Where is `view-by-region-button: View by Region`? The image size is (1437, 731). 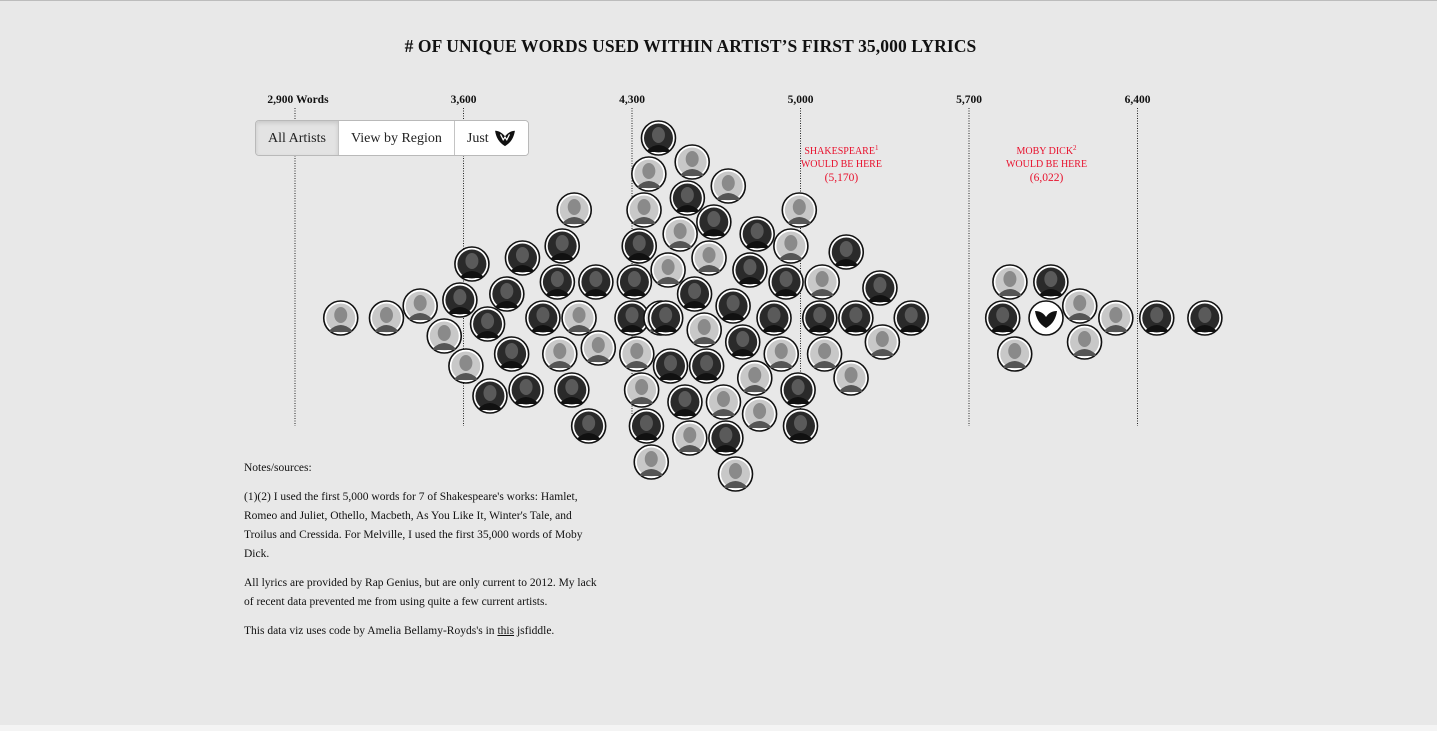
view-by-region-button: View by Region is located at coordinates (395, 138).